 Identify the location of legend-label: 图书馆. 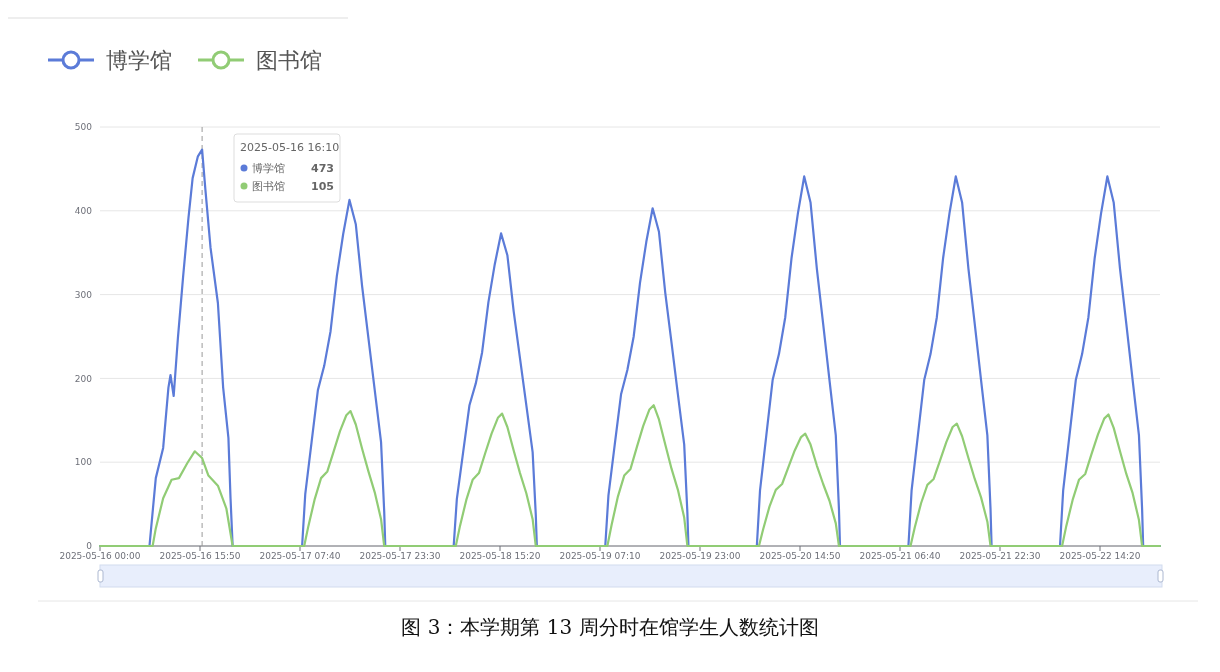
(268, 186).